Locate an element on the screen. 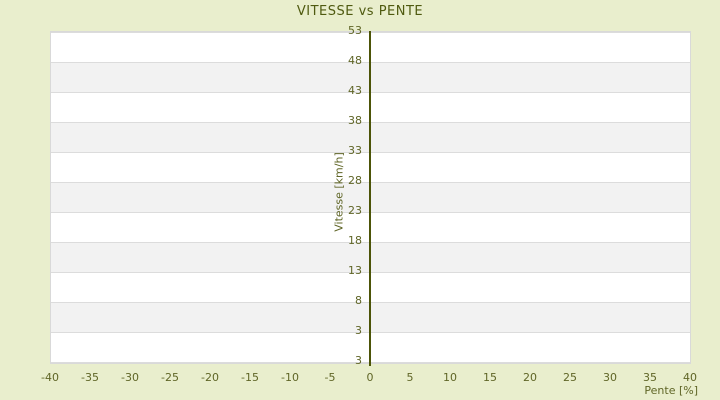 This screenshot has width=720, height=400. y-tick-label: 18 is located at coordinates (355, 240).